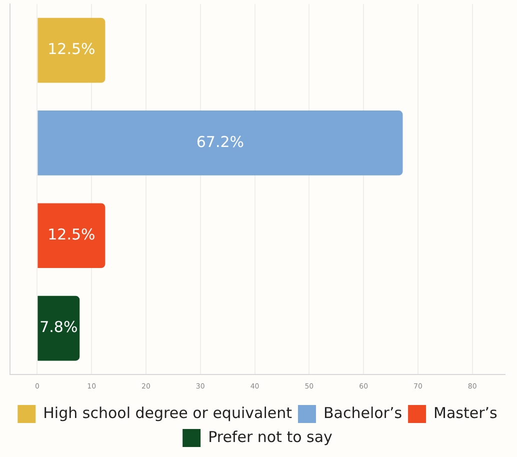 The image size is (517, 457). What do you see at coordinates (59, 327) in the screenshot?
I see `data-label: 7.8%` at bounding box center [59, 327].